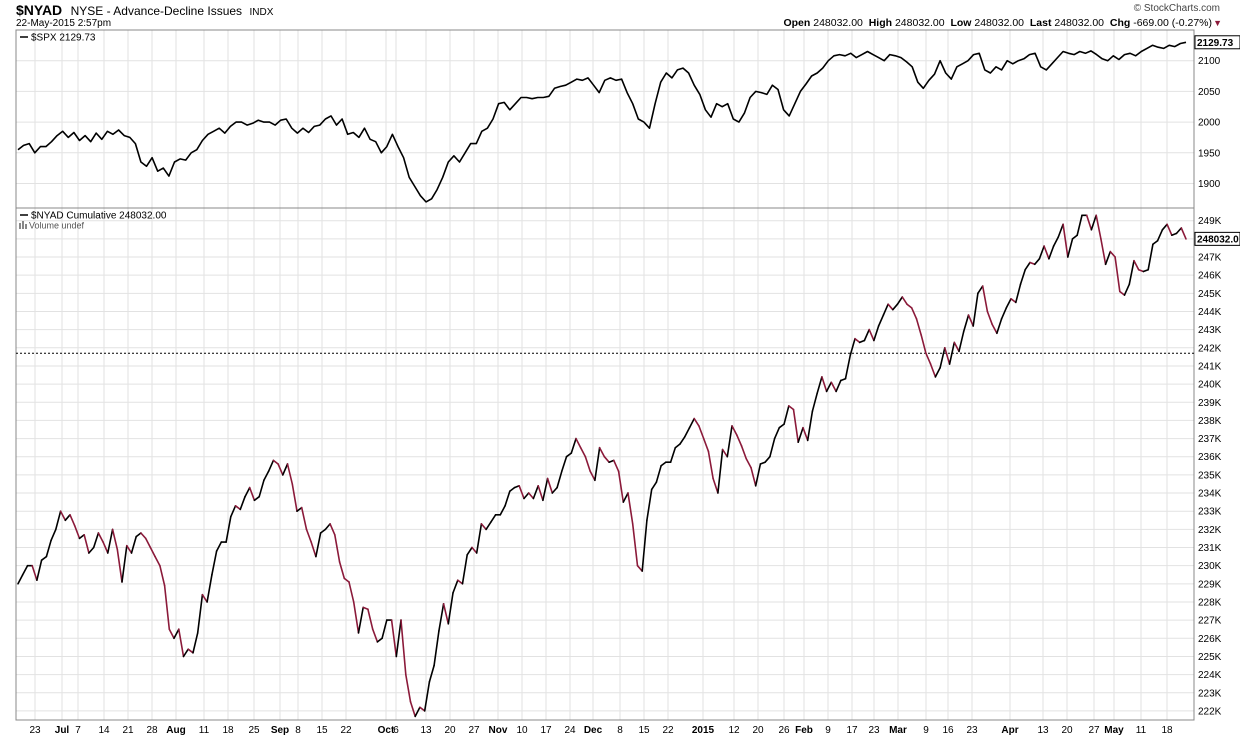 The width and height of the screenshot is (1240, 737). Describe the element at coordinates (1210, 421) in the screenshot. I see `y-tick-label: 238K` at that location.